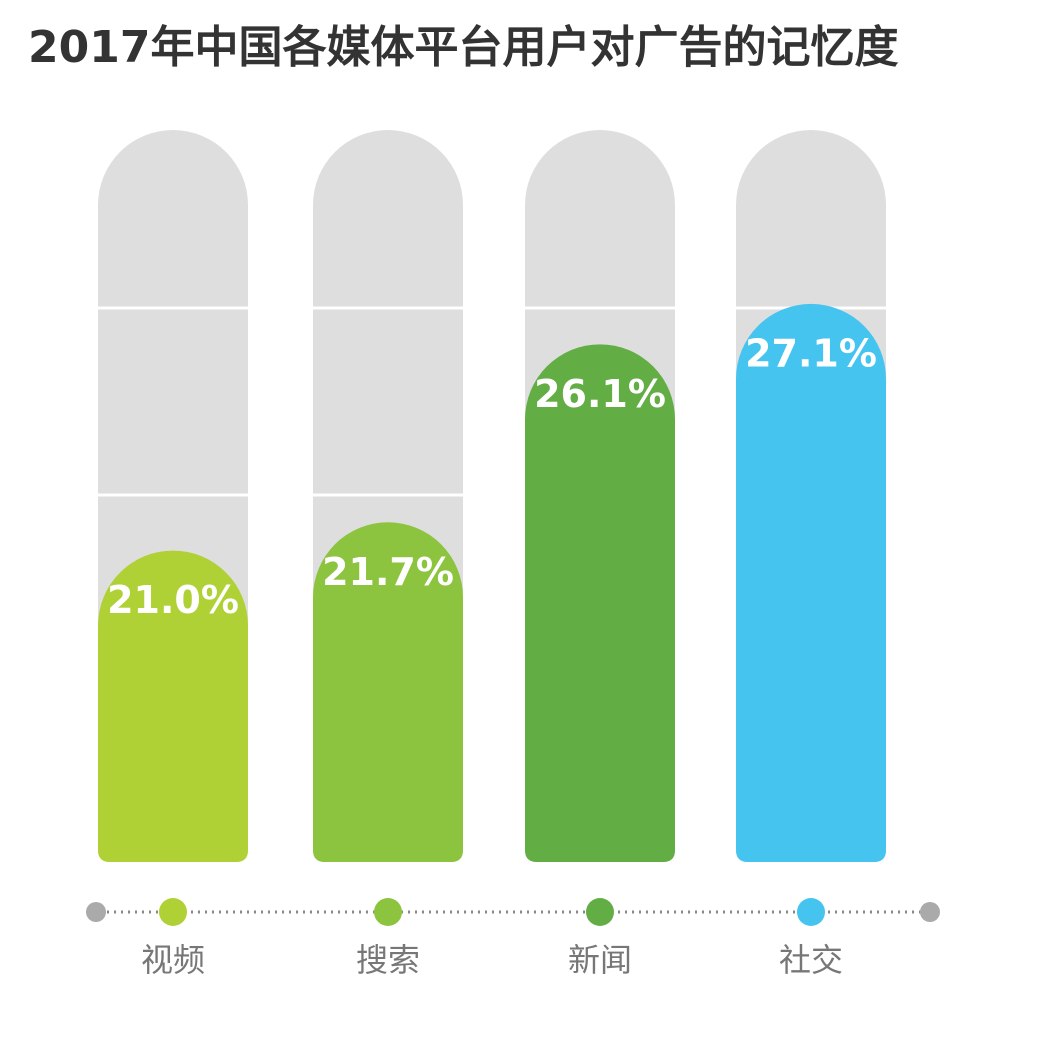 The height and width of the screenshot is (1046, 1052). I want to click on value-label: 21.7%, so click(388, 572).